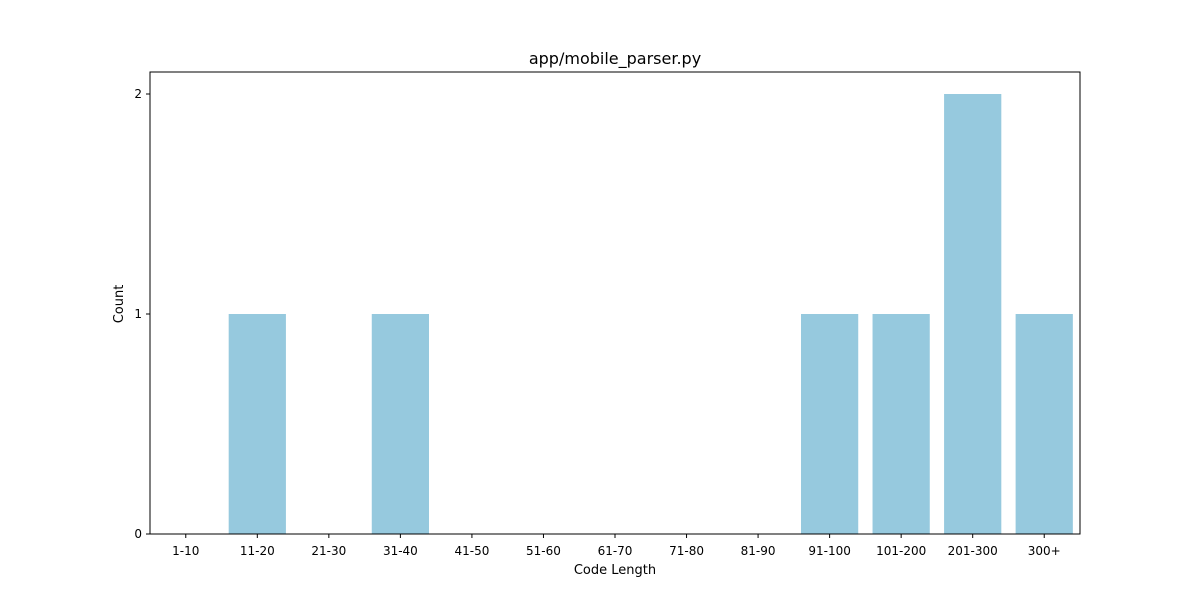 The image size is (1200, 604). I want to click on x-tick-label: 61-70, so click(615, 551).